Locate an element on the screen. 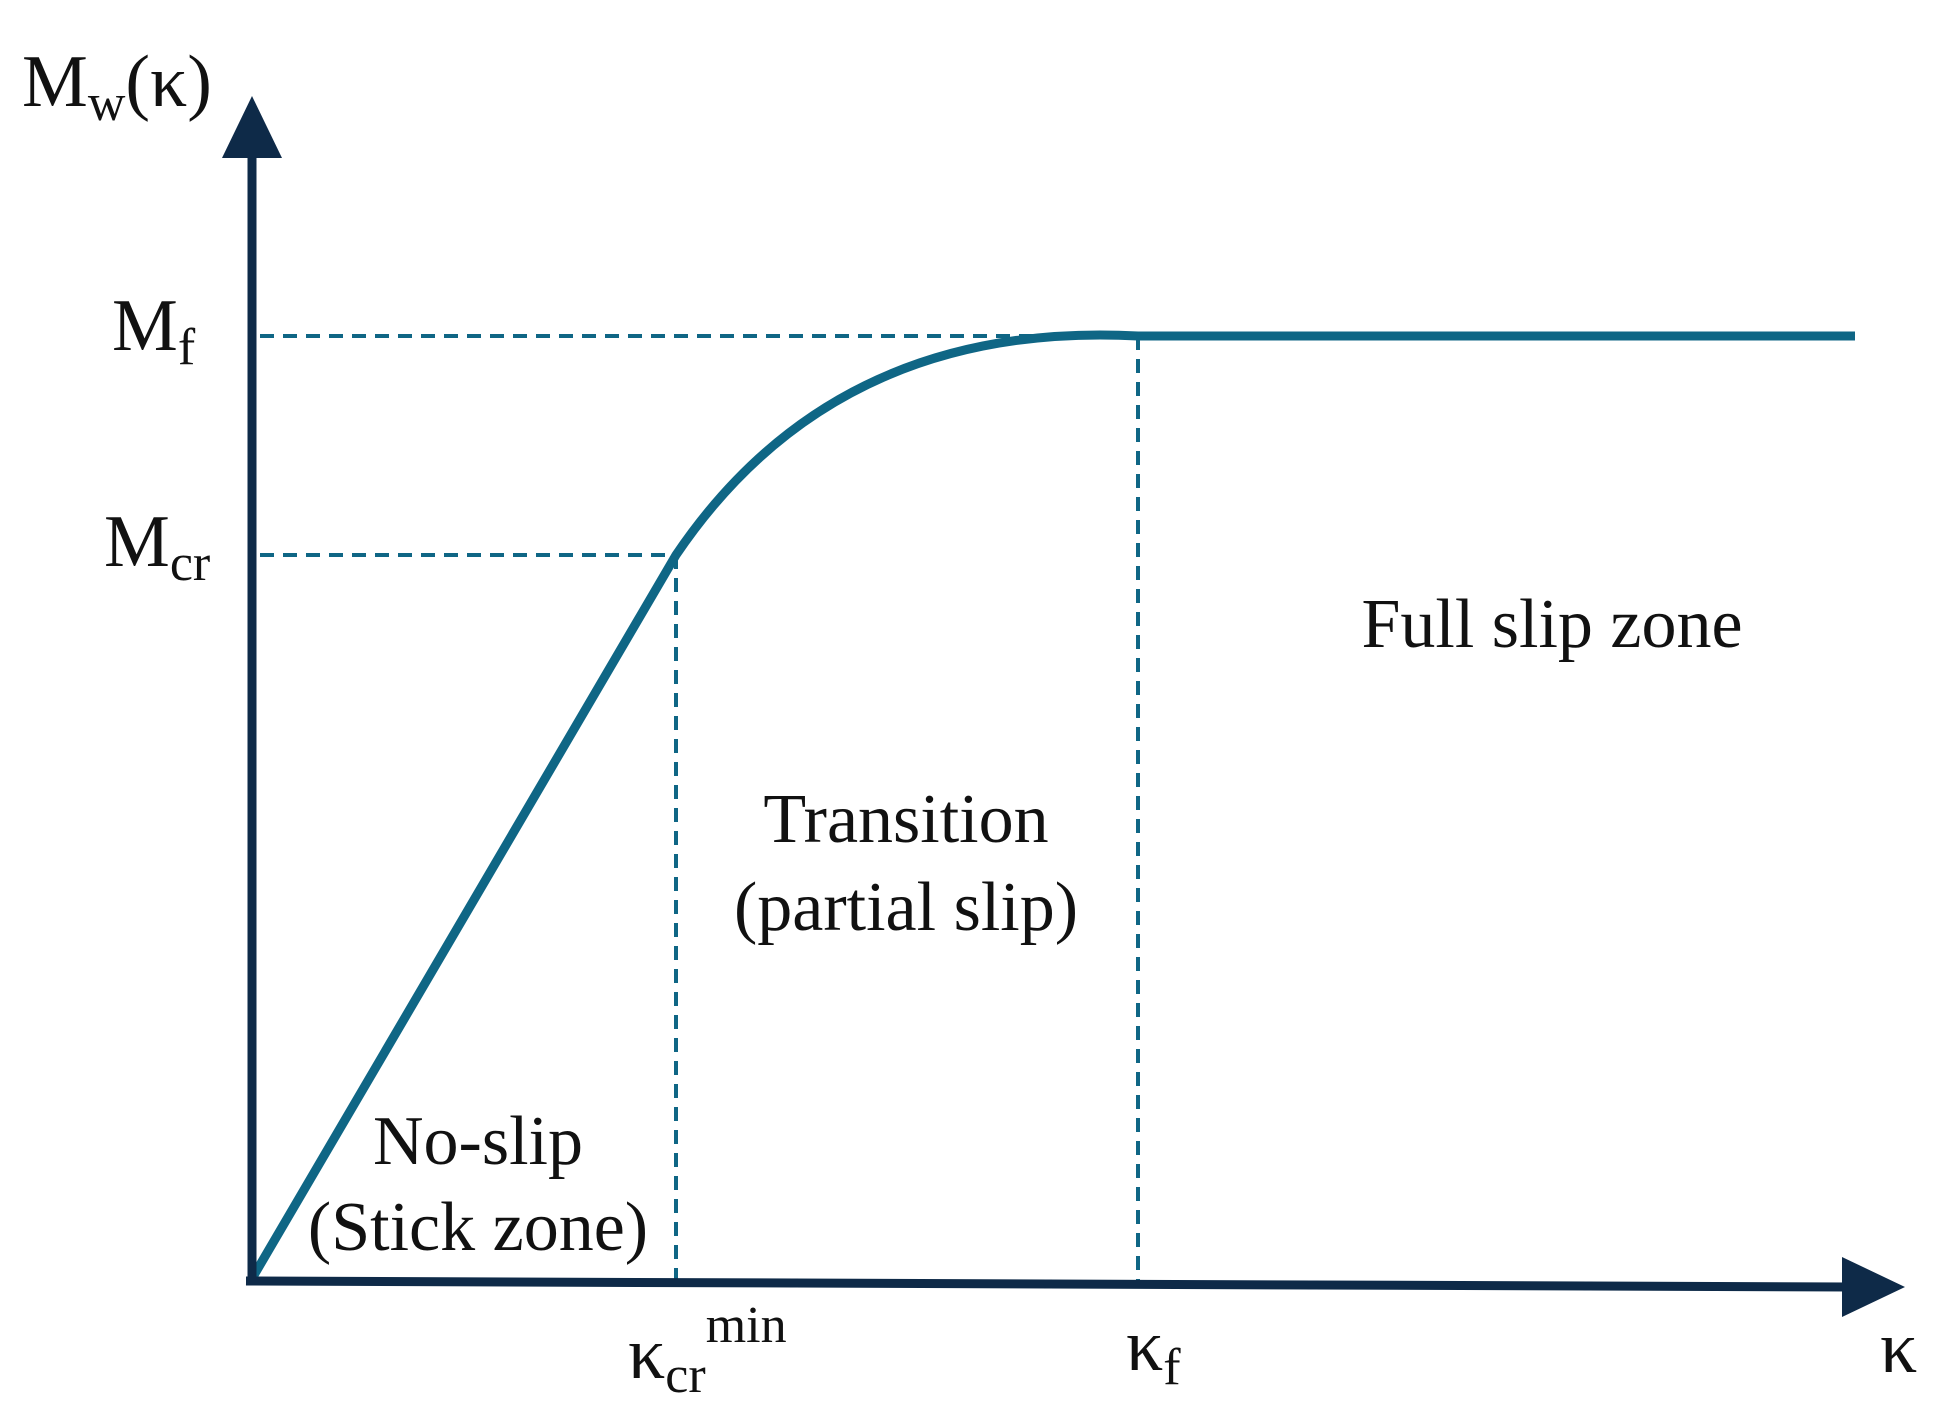 This screenshot has width=1954, height=1424. mcr-tick-label: Mcr is located at coordinates (157, 546).